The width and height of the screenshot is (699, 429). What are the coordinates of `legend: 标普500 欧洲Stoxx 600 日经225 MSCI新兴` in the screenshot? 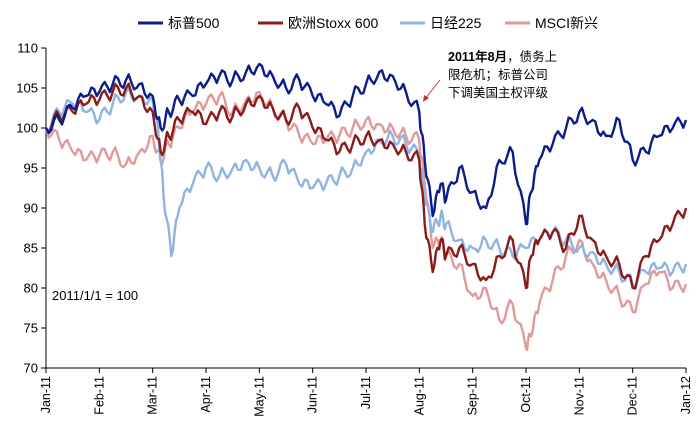 It's located at (368, 23).